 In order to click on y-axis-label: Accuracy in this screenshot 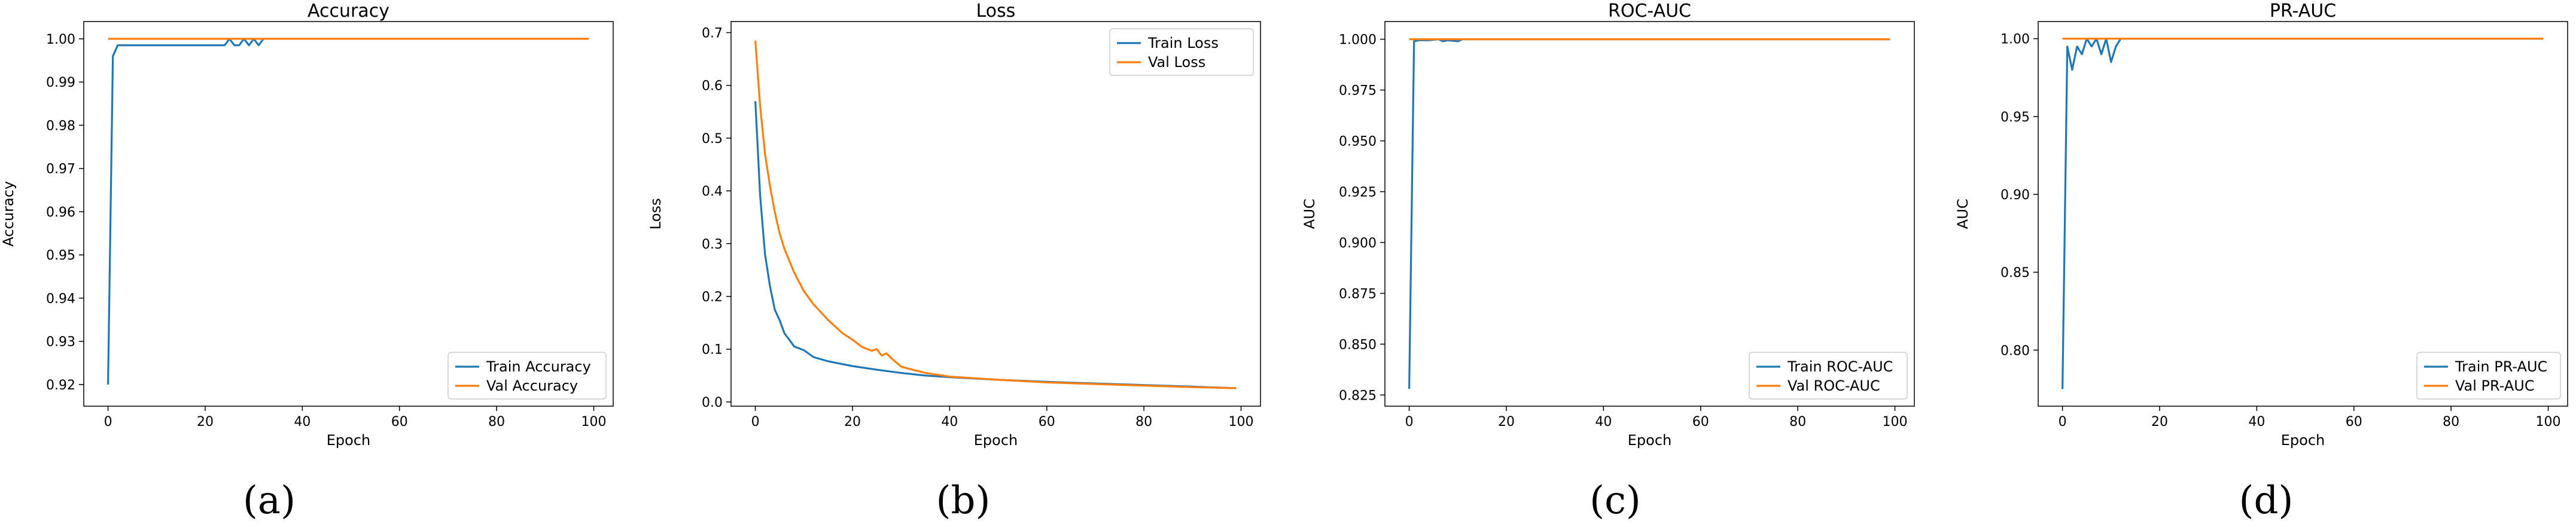, I will do `click(8, 214)`.